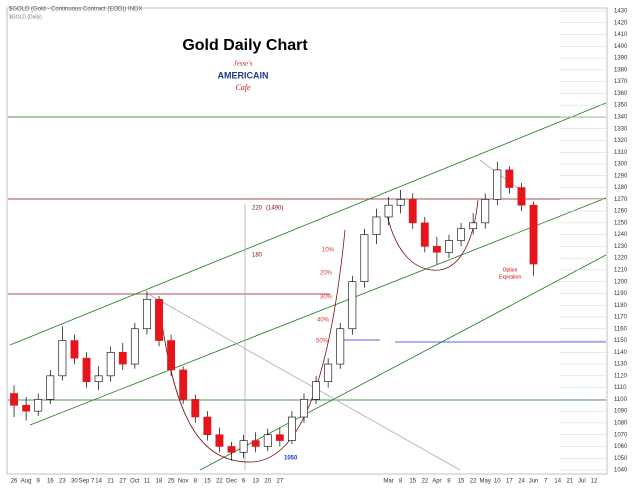 The image size is (640, 493). What do you see at coordinates (431, 235) in the screenshot?
I see `cup-curve` at bounding box center [431, 235].